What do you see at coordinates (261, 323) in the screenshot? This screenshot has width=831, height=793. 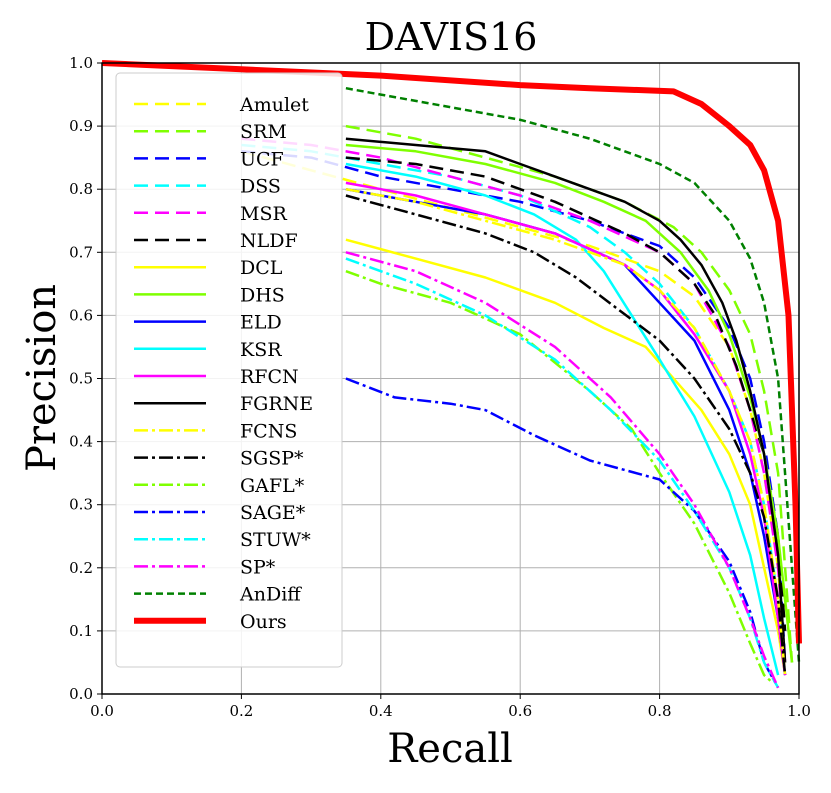 I see `legend-label-eld: ELD` at bounding box center [261, 323].